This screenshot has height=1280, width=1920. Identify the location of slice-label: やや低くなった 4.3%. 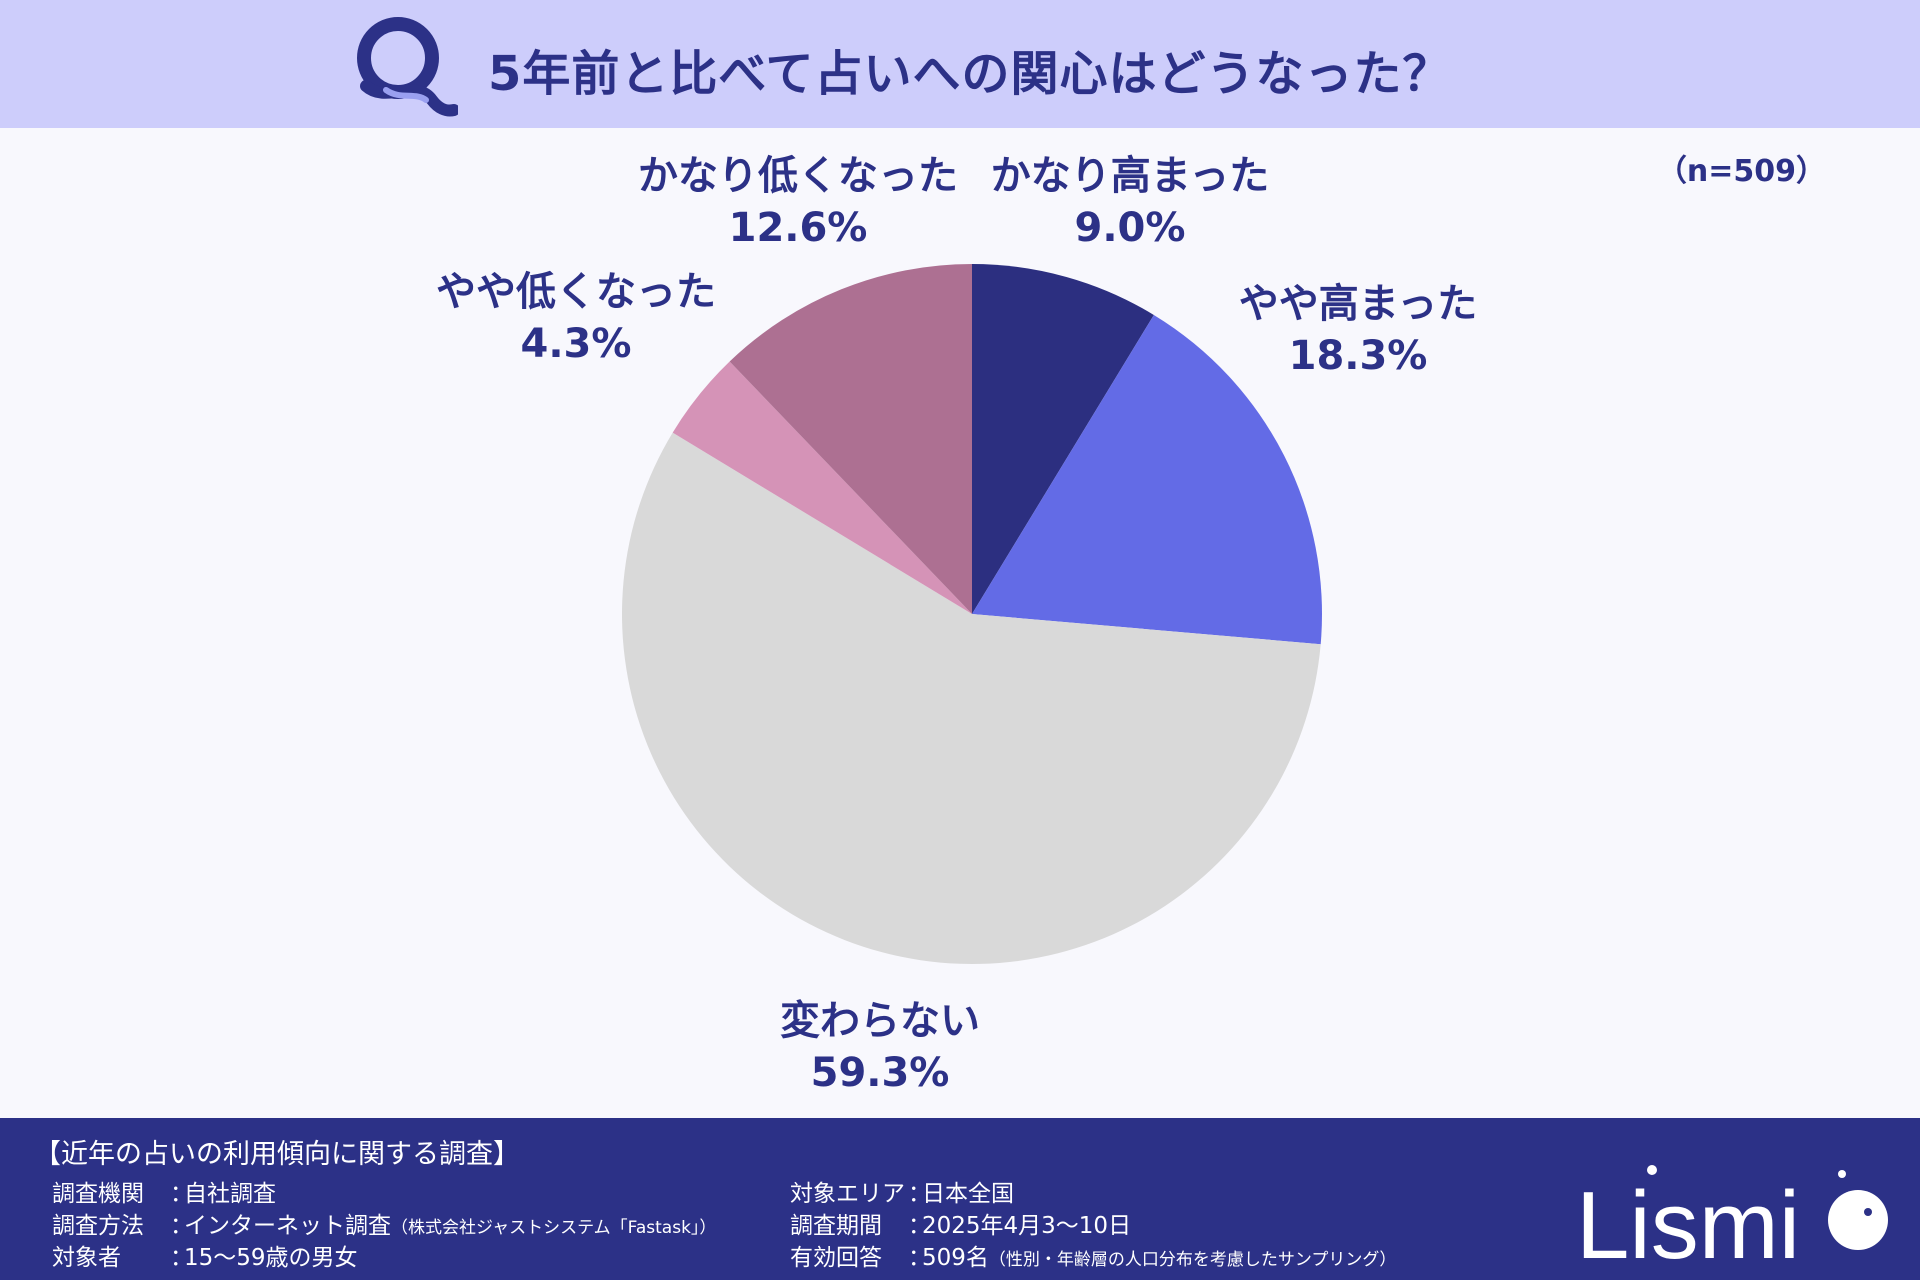
(576, 318).